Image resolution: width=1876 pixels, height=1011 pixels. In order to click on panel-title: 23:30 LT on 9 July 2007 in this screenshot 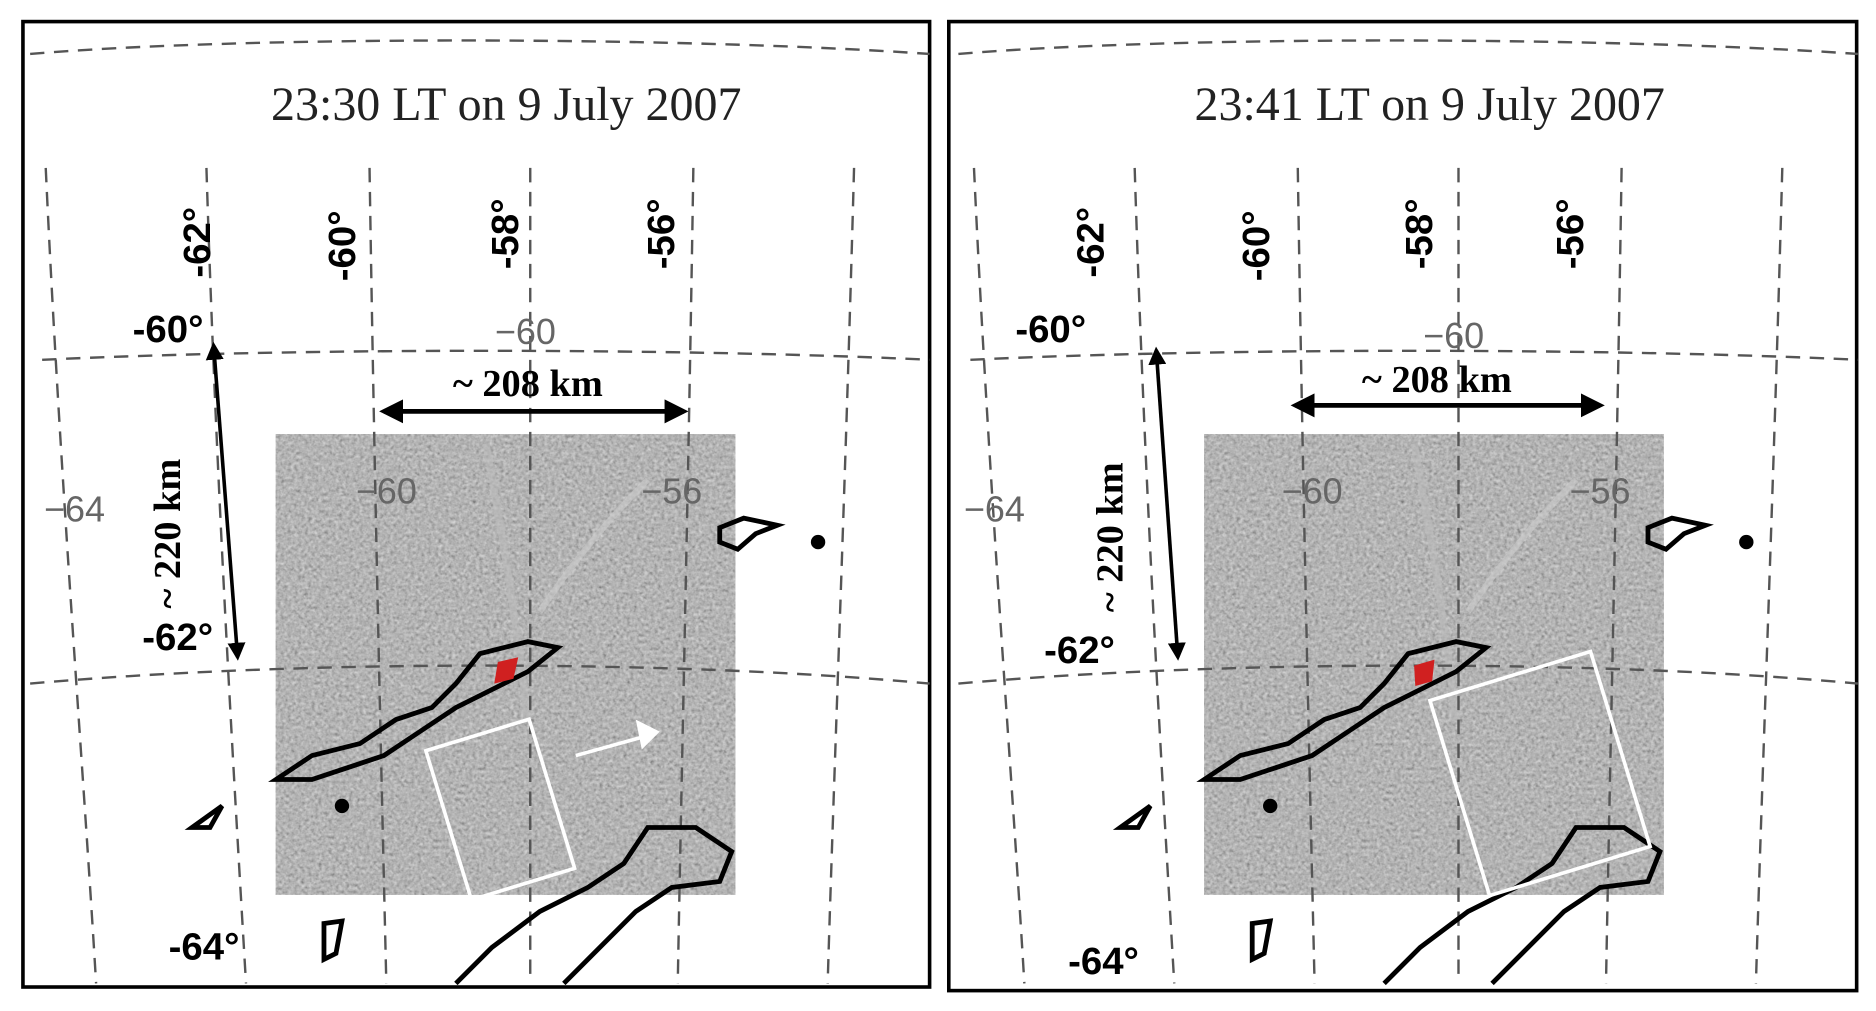, I will do `click(506, 104)`.